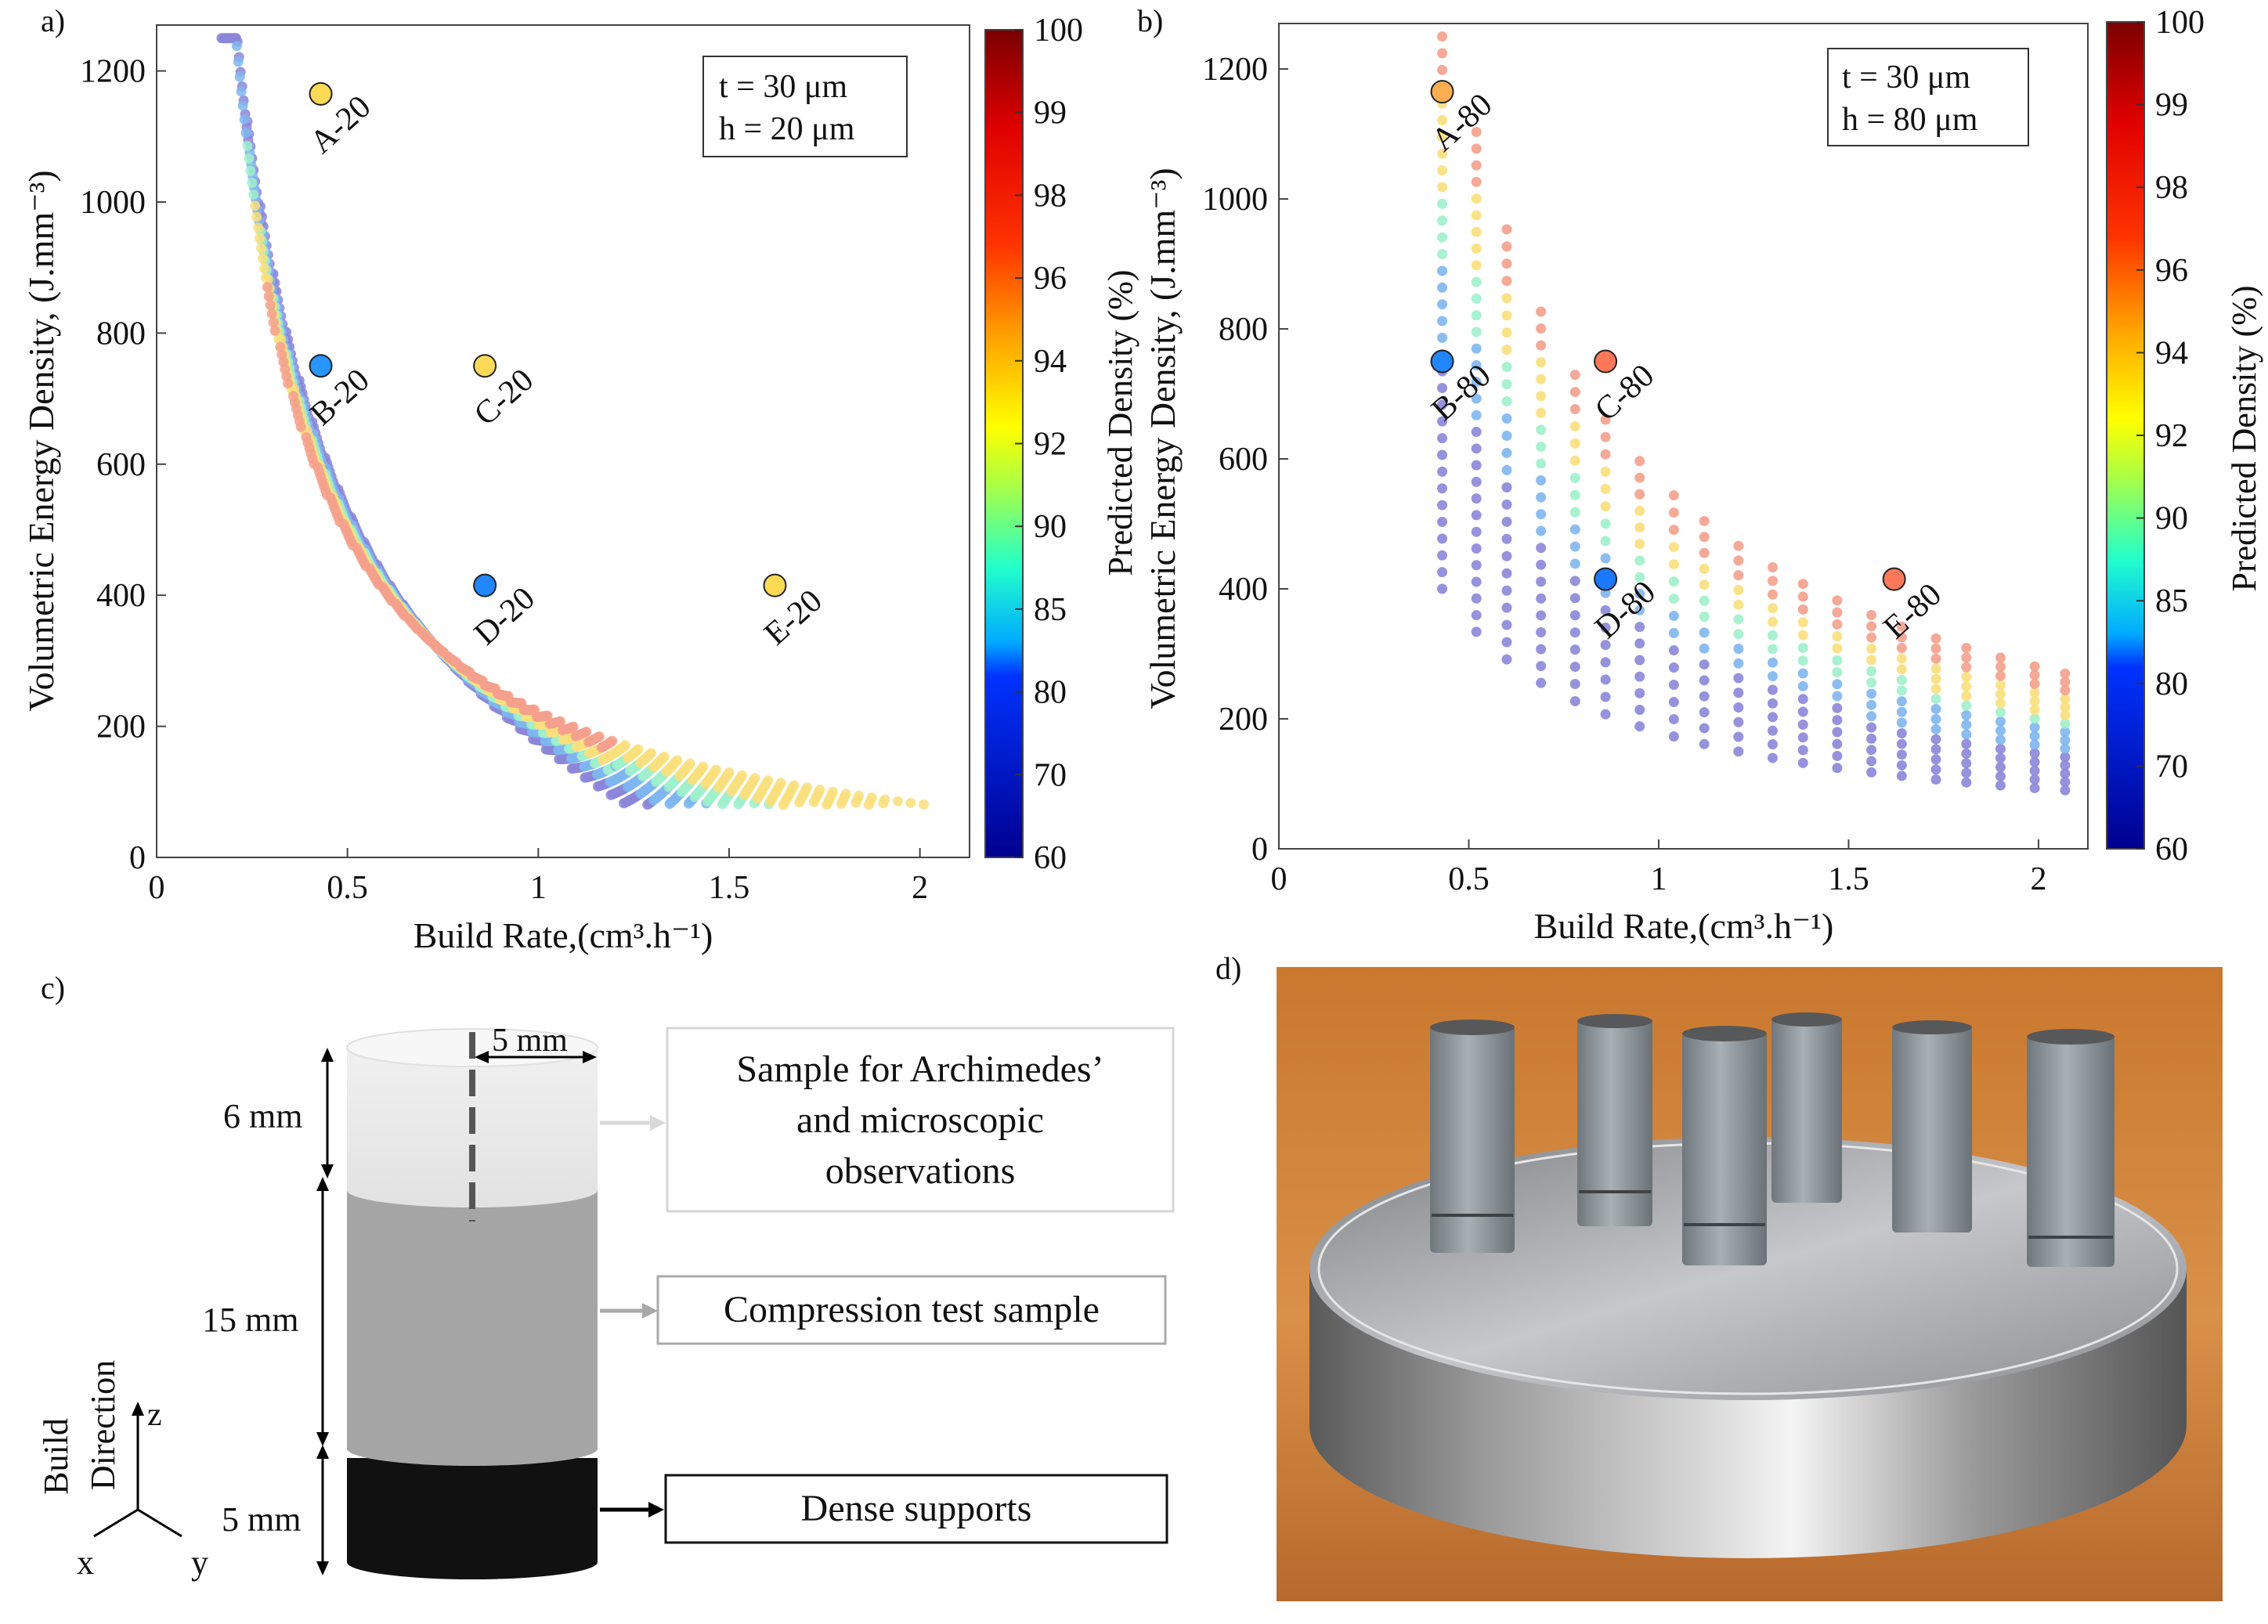 This screenshot has width=2268, height=1624. I want to click on y-tick-label: 200, so click(1243, 720).